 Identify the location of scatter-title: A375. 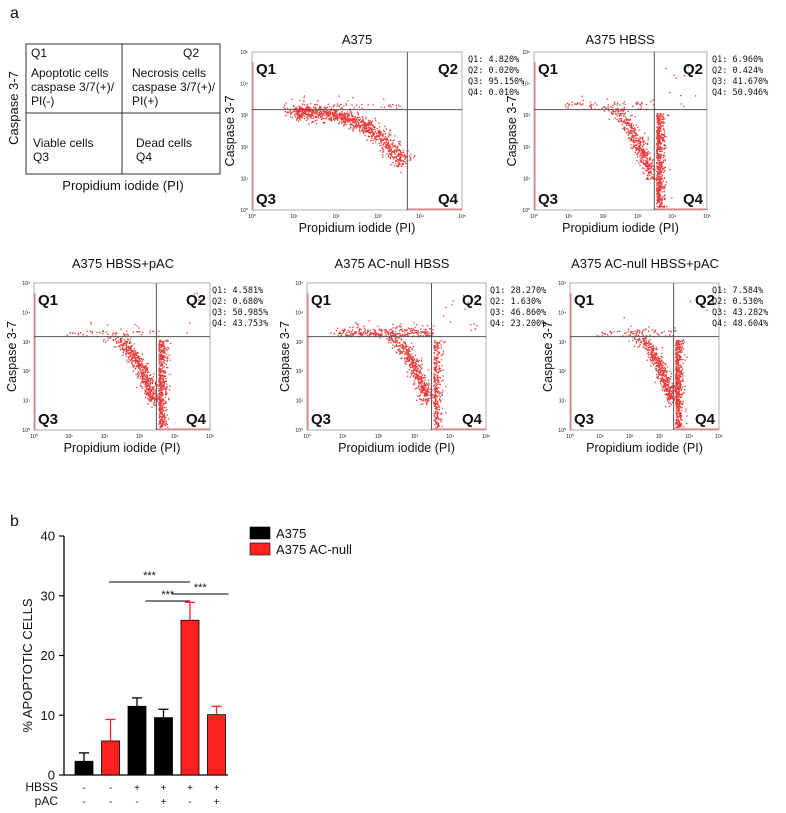
(357, 39).